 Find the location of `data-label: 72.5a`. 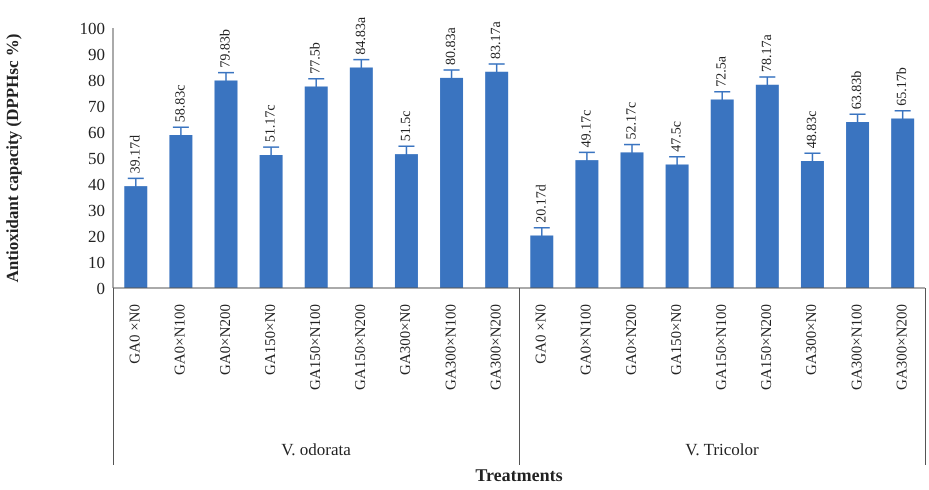

data-label: 72.5a is located at coordinates (722, 71).